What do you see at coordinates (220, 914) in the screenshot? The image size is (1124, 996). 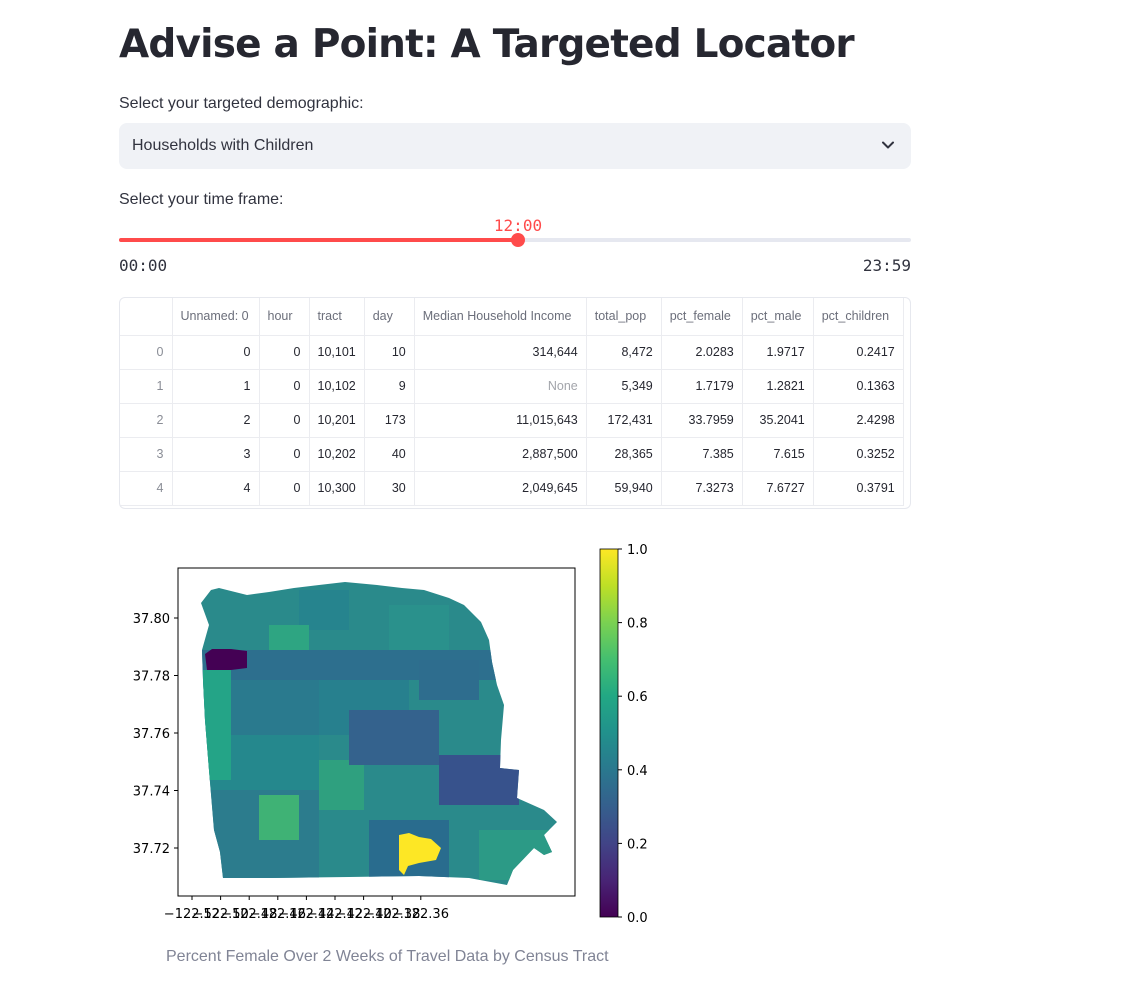 I see `x-tick-label: −122.50` at bounding box center [220, 914].